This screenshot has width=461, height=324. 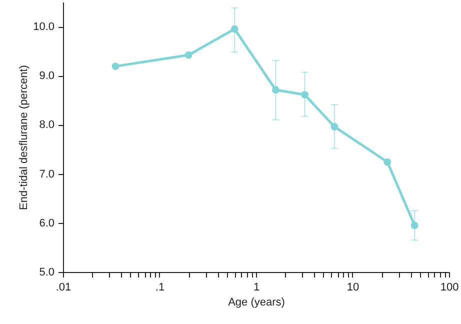 I want to click on x-tick-label: 100, so click(x=449, y=288).